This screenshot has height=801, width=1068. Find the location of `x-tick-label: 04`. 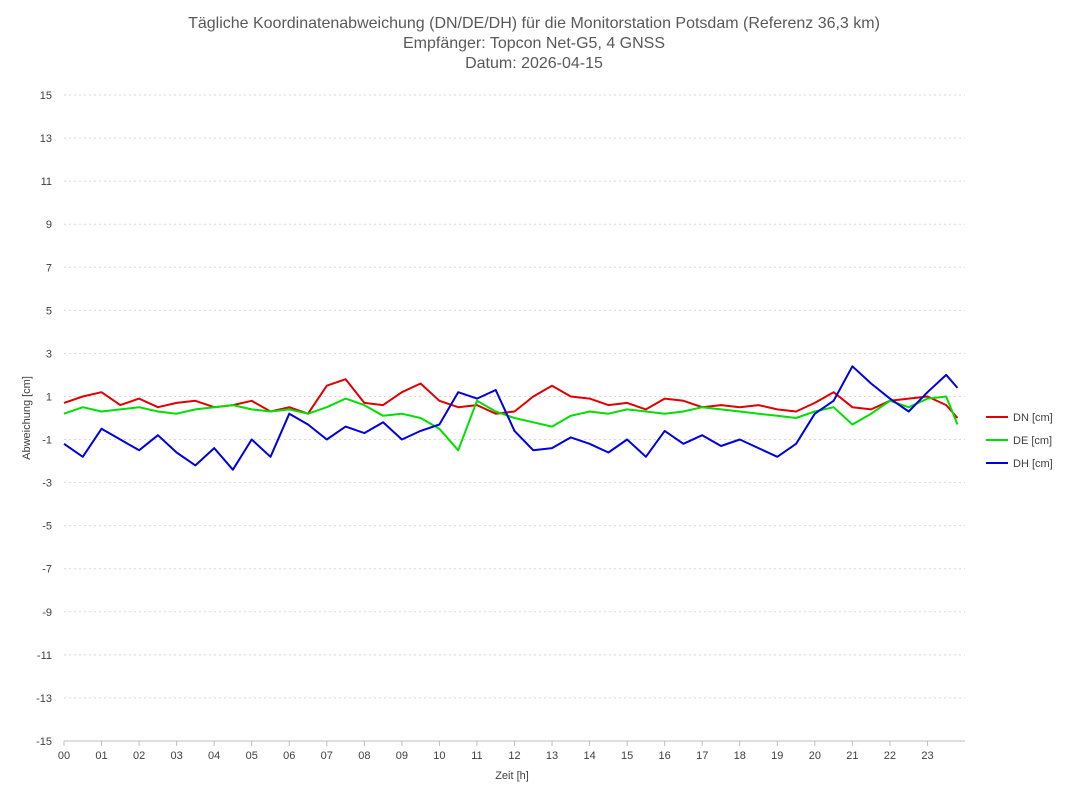

x-tick-label: 04 is located at coordinates (214, 756).